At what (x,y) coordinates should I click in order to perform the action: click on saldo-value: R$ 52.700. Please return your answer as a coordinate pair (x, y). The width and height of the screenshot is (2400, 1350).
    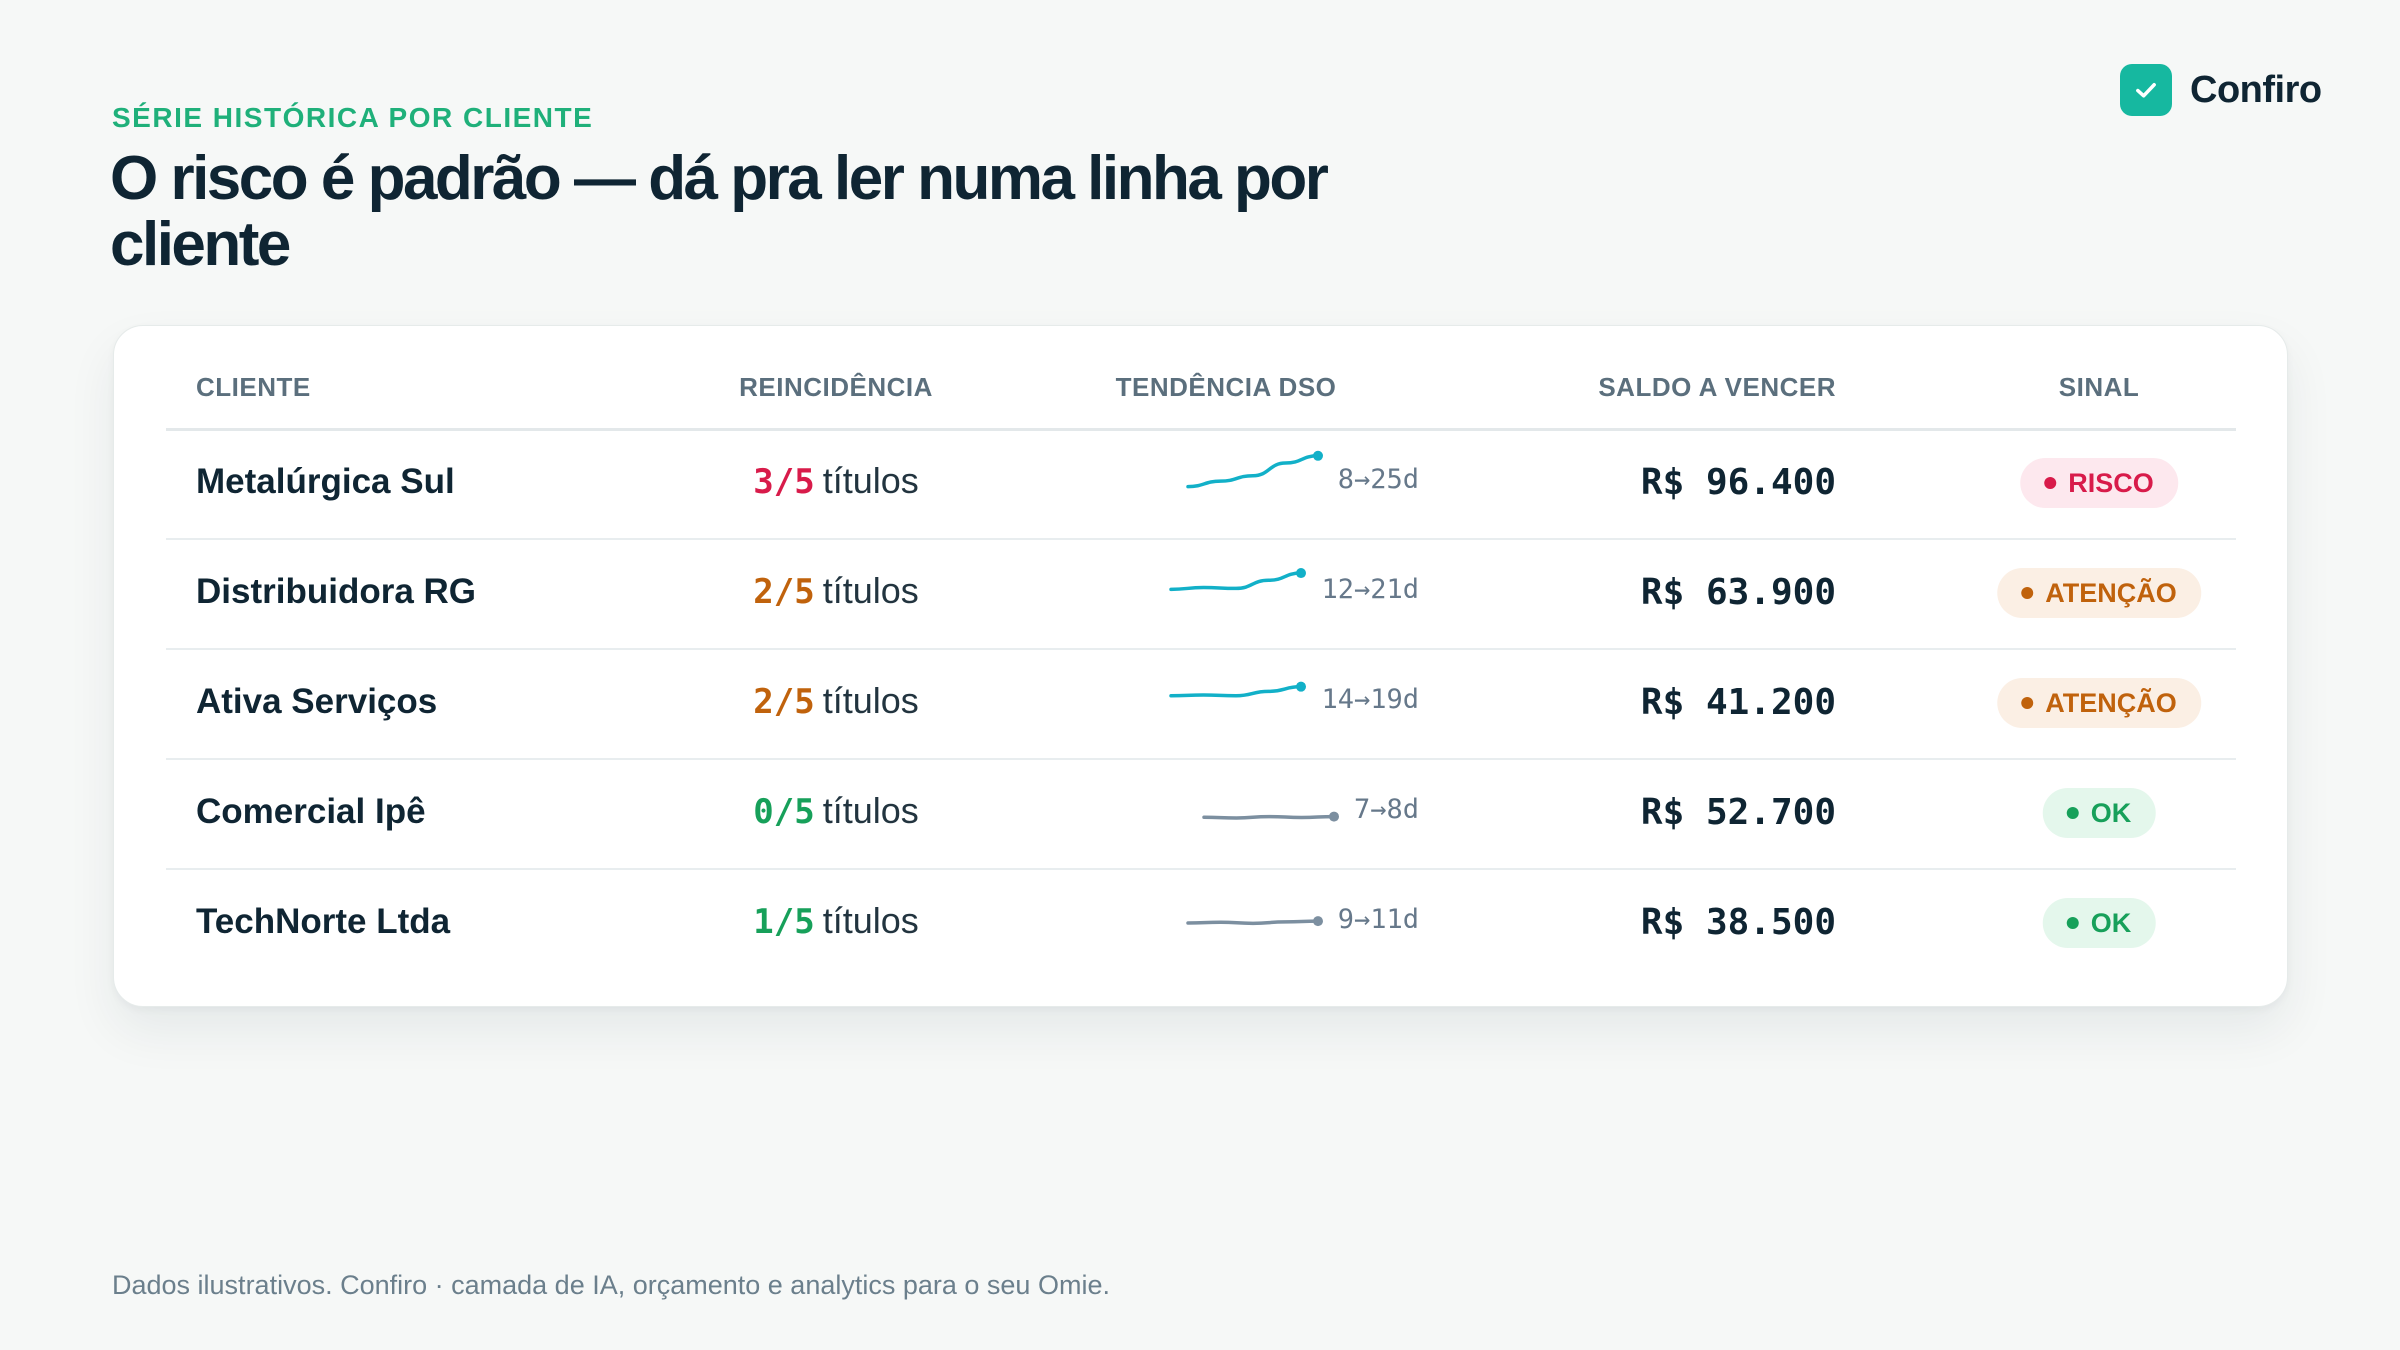
    Looking at the image, I should click on (1738, 812).